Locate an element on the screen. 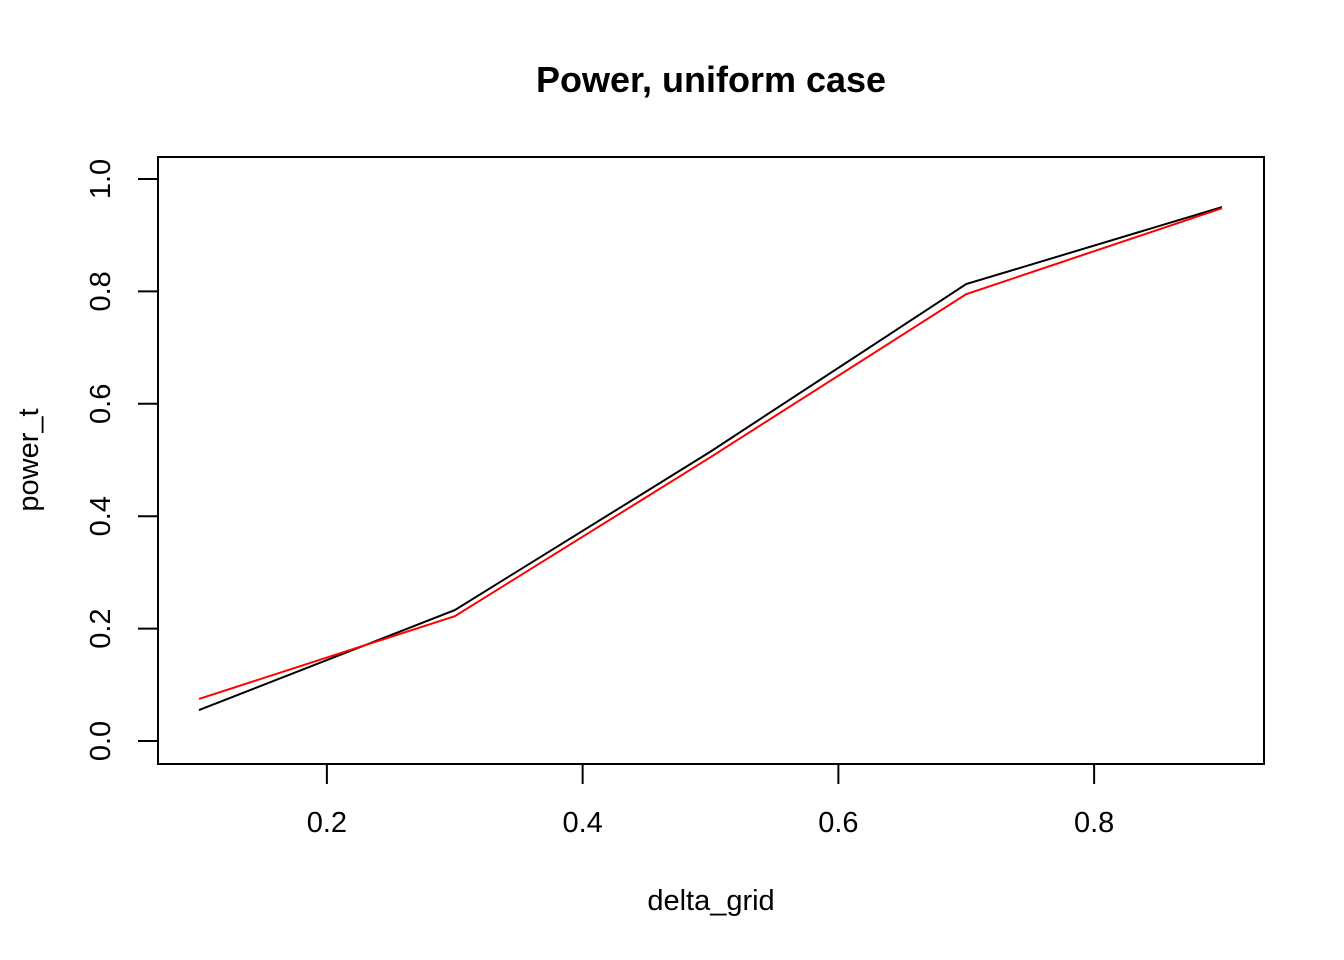 Image resolution: width=1344 pixels, height=960 pixels. x-tick-label: 0.2 is located at coordinates (327, 823).